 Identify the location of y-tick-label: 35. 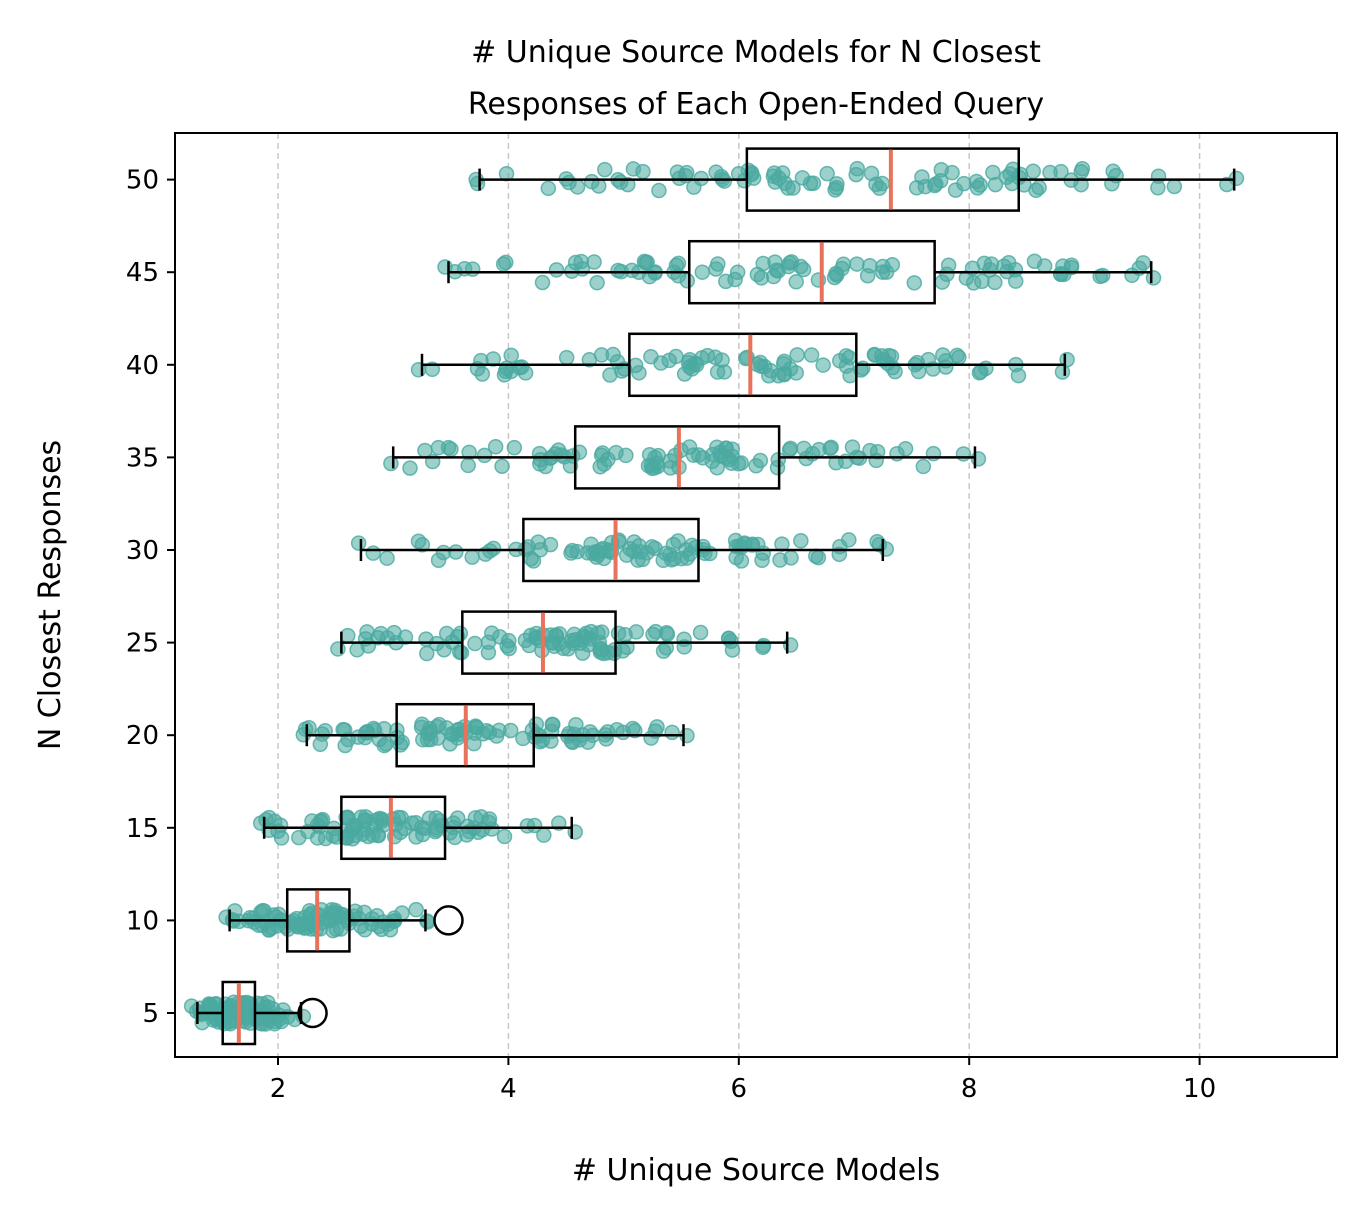
(142, 458).